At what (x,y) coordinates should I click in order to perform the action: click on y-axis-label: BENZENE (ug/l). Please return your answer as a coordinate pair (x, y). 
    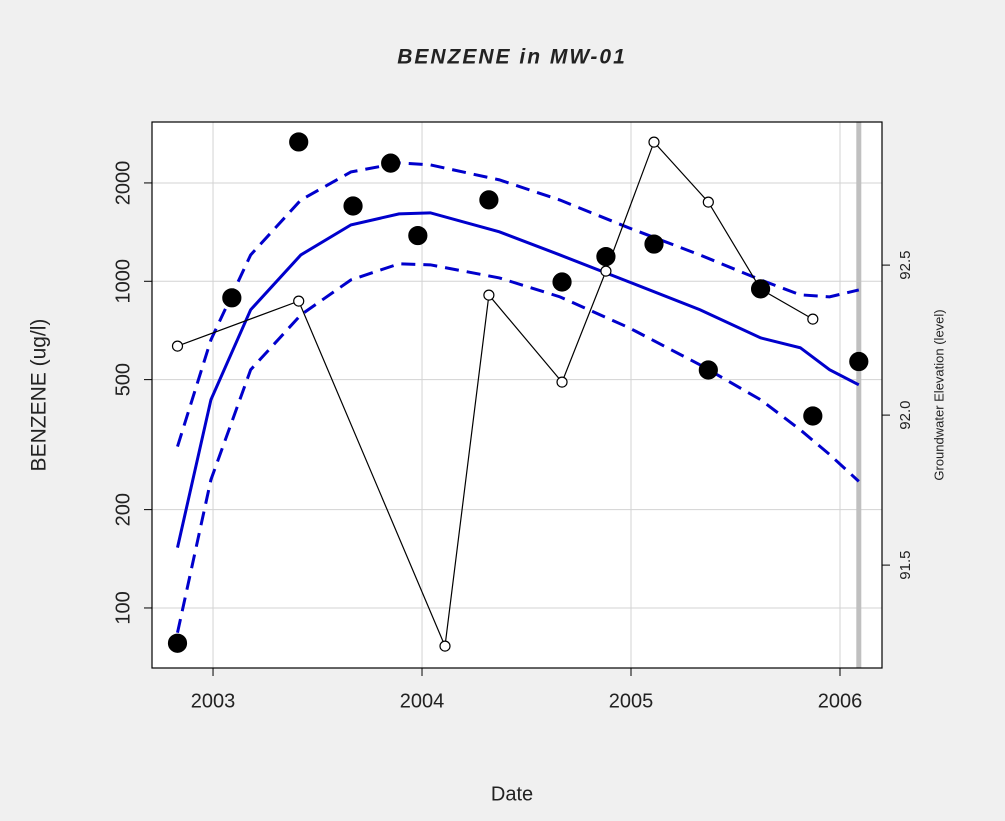
    Looking at the image, I should click on (39, 395).